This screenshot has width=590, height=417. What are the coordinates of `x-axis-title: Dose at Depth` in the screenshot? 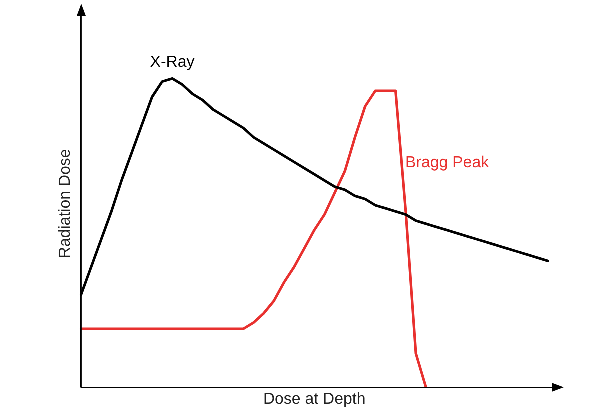 It's located at (314, 399).